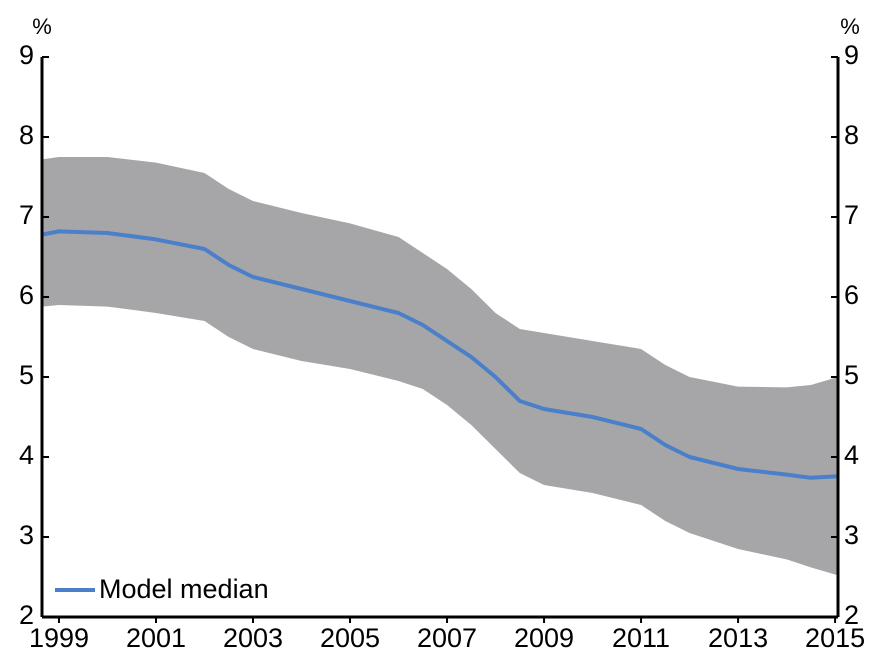  What do you see at coordinates (835, 638) in the screenshot?
I see `x-tick-label: 2015` at bounding box center [835, 638].